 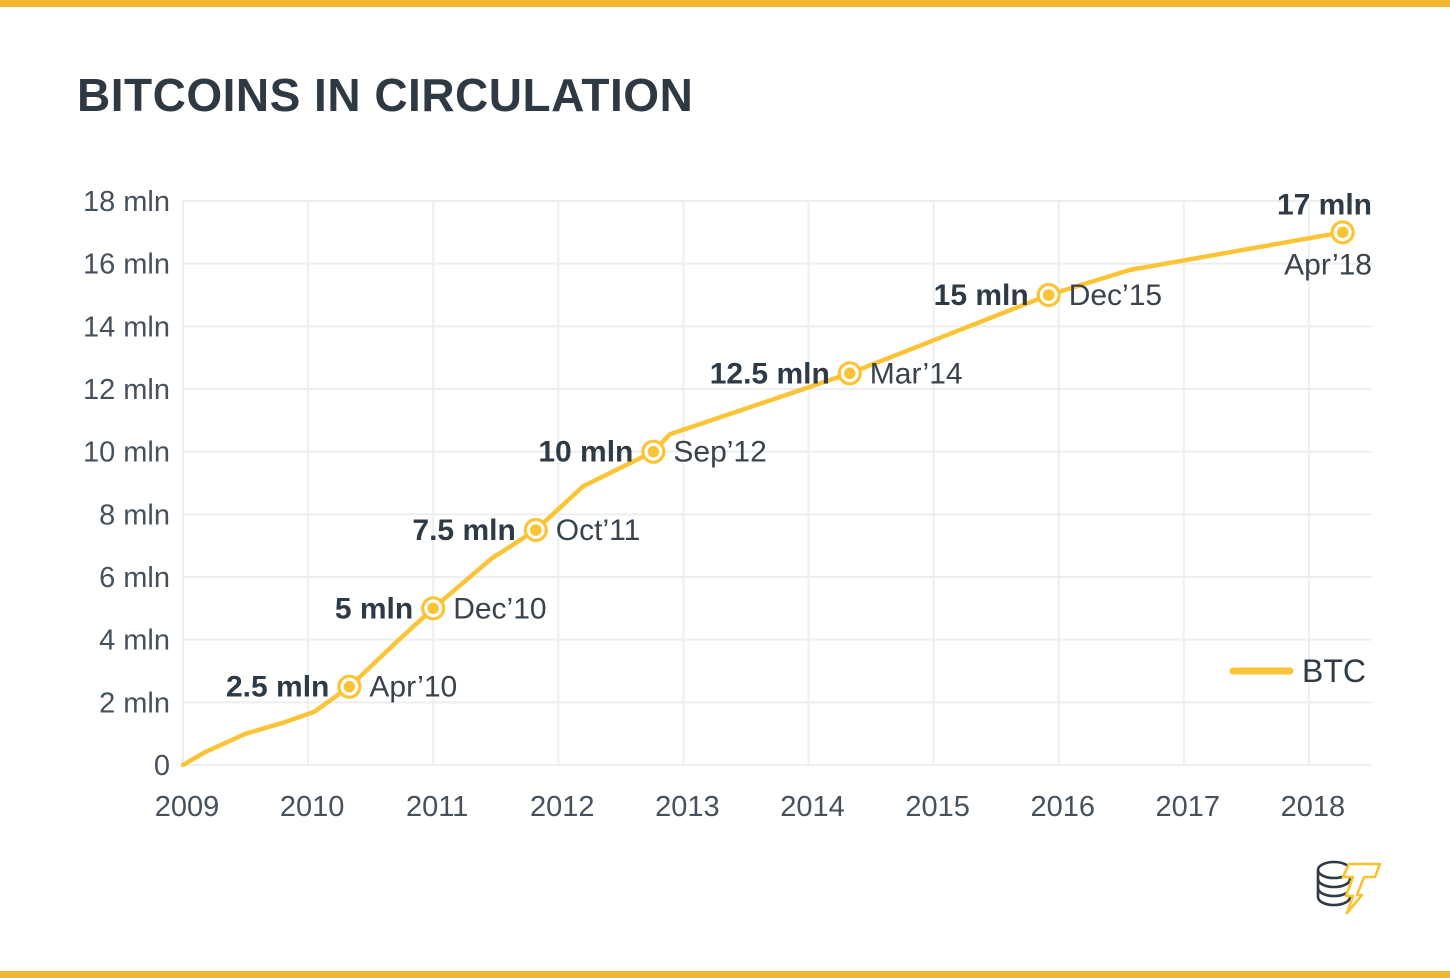 What do you see at coordinates (162, 766) in the screenshot?
I see `y-tick-label: 0` at bounding box center [162, 766].